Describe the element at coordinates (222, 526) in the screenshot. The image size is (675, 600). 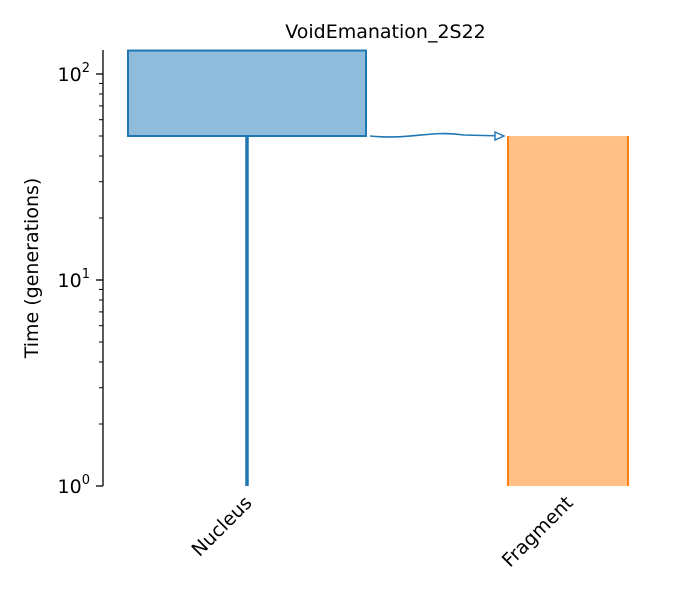
I see `category-label: Nucleus` at that location.